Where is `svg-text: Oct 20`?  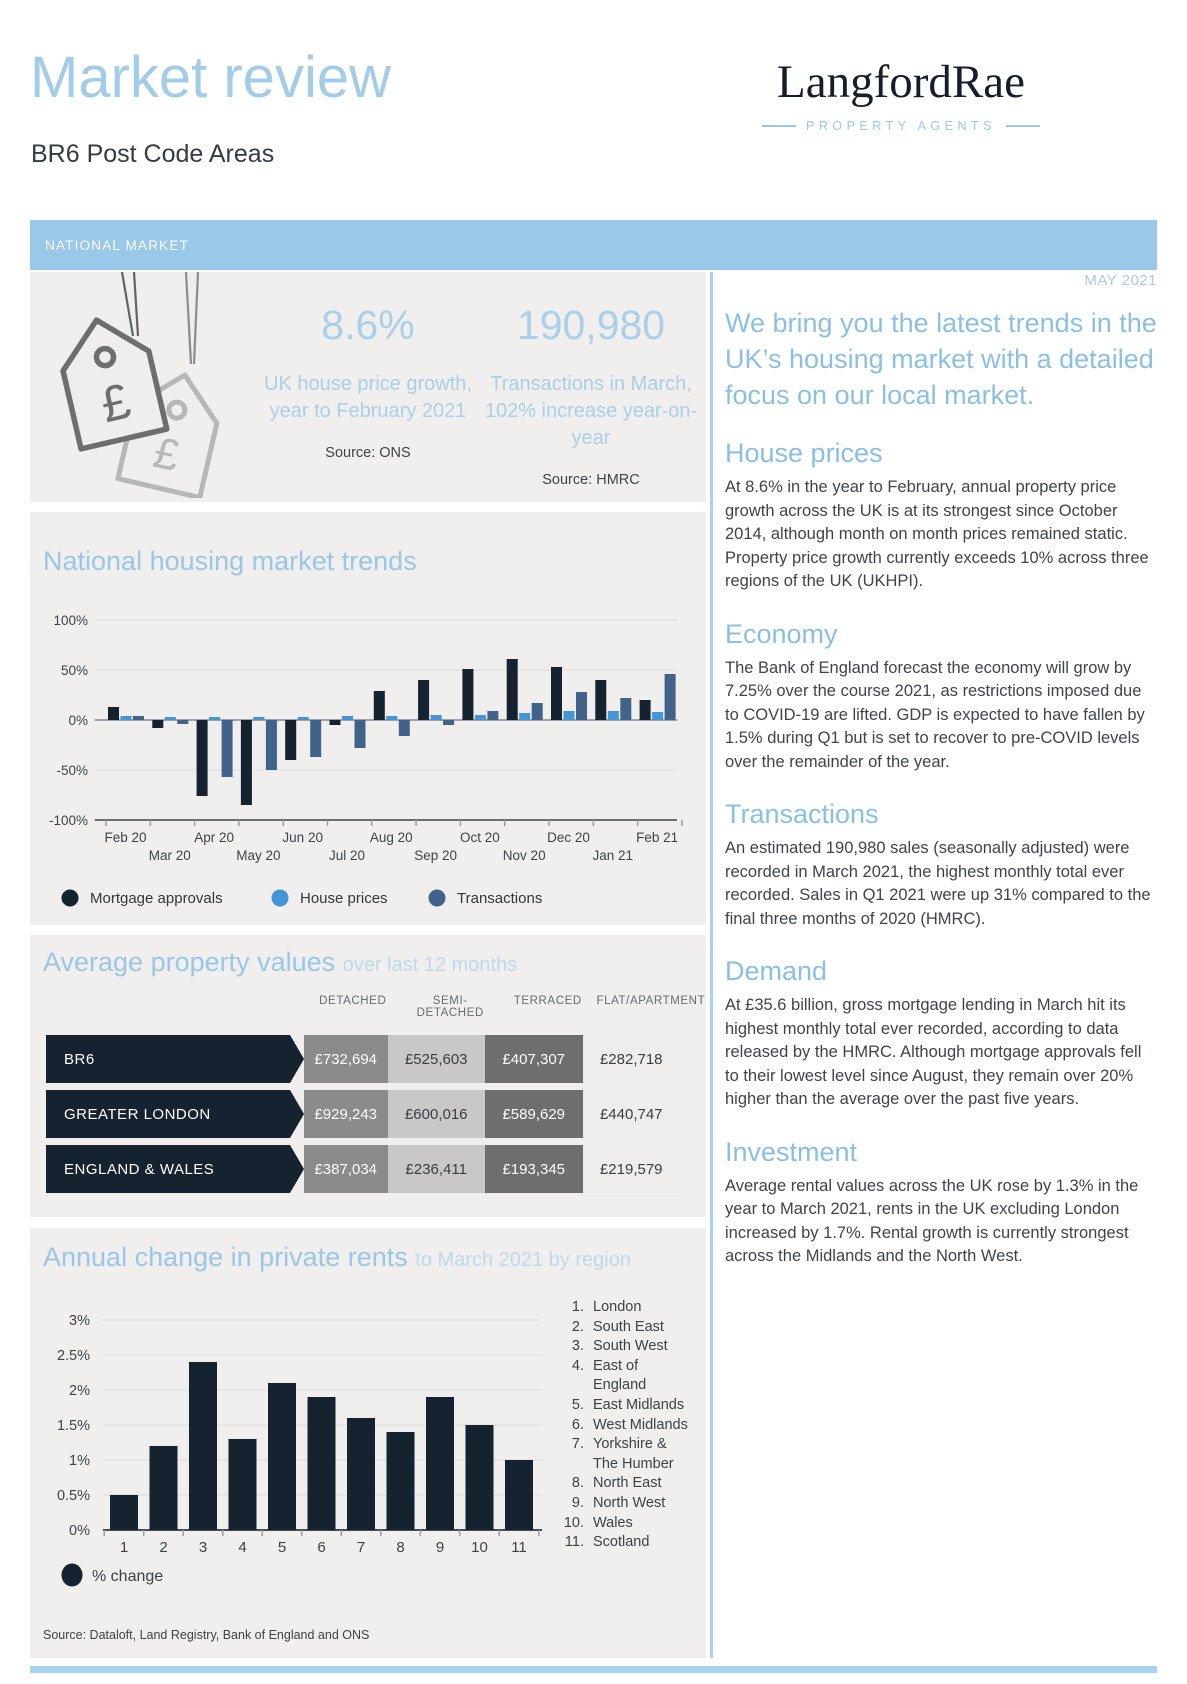 svg-text: Oct 20 is located at coordinates (480, 837).